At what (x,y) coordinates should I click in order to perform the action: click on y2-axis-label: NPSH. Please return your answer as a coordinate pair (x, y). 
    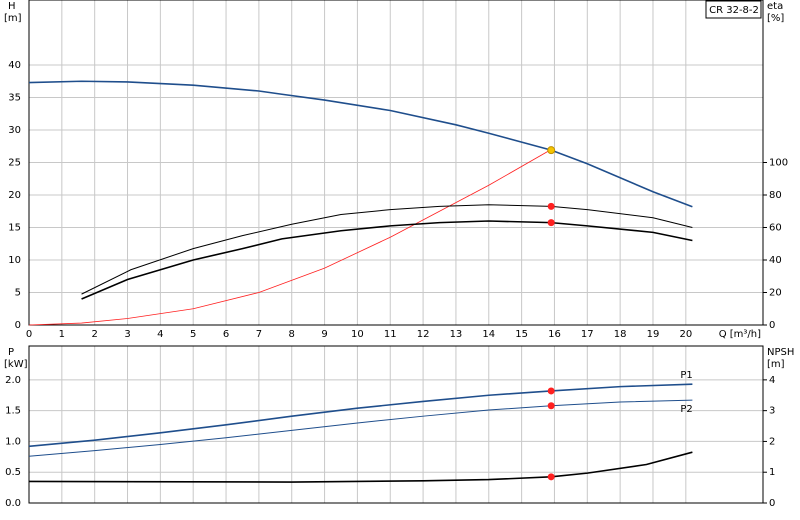
    Looking at the image, I should click on (780, 352).